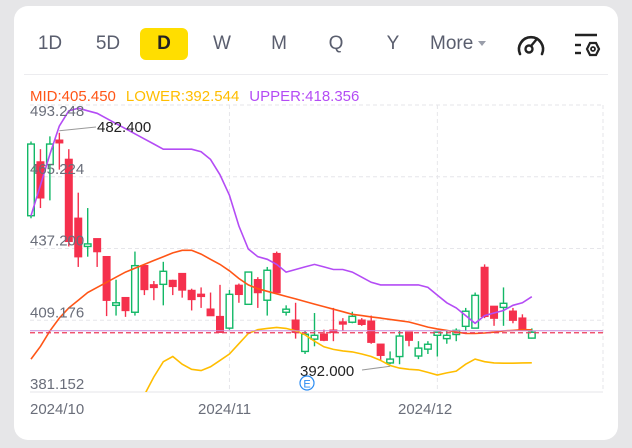  Describe the element at coordinates (376, 368) in the screenshot. I see `low-annotation-leader` at that location.